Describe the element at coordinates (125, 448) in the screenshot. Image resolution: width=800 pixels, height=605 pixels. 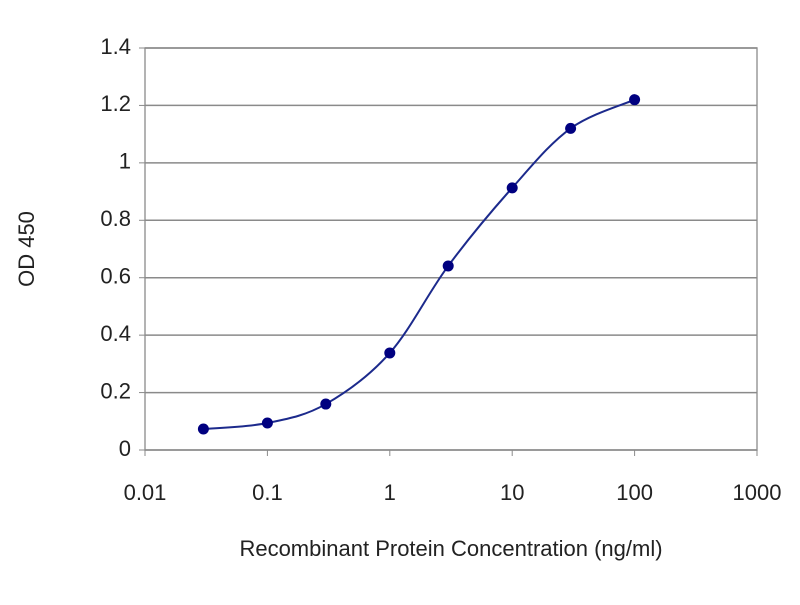
I see `y-tick-label: 0` at that location.